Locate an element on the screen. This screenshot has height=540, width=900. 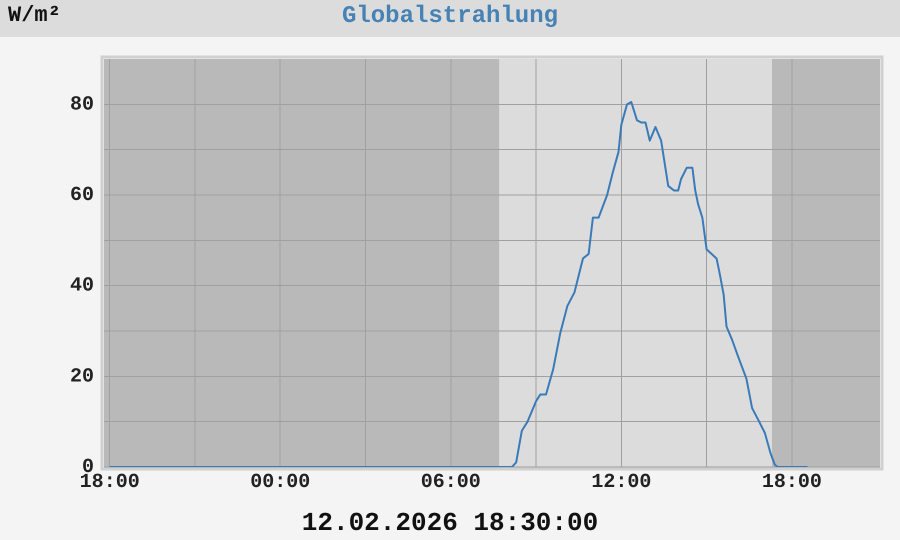
chart-title: Globalstrahlung is located at coordinates (450, 16).